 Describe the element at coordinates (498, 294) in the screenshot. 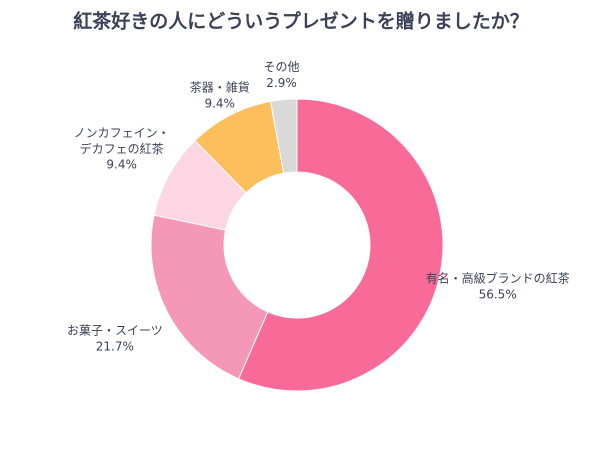

I see `segment-value-label: 56.5%` at that location.